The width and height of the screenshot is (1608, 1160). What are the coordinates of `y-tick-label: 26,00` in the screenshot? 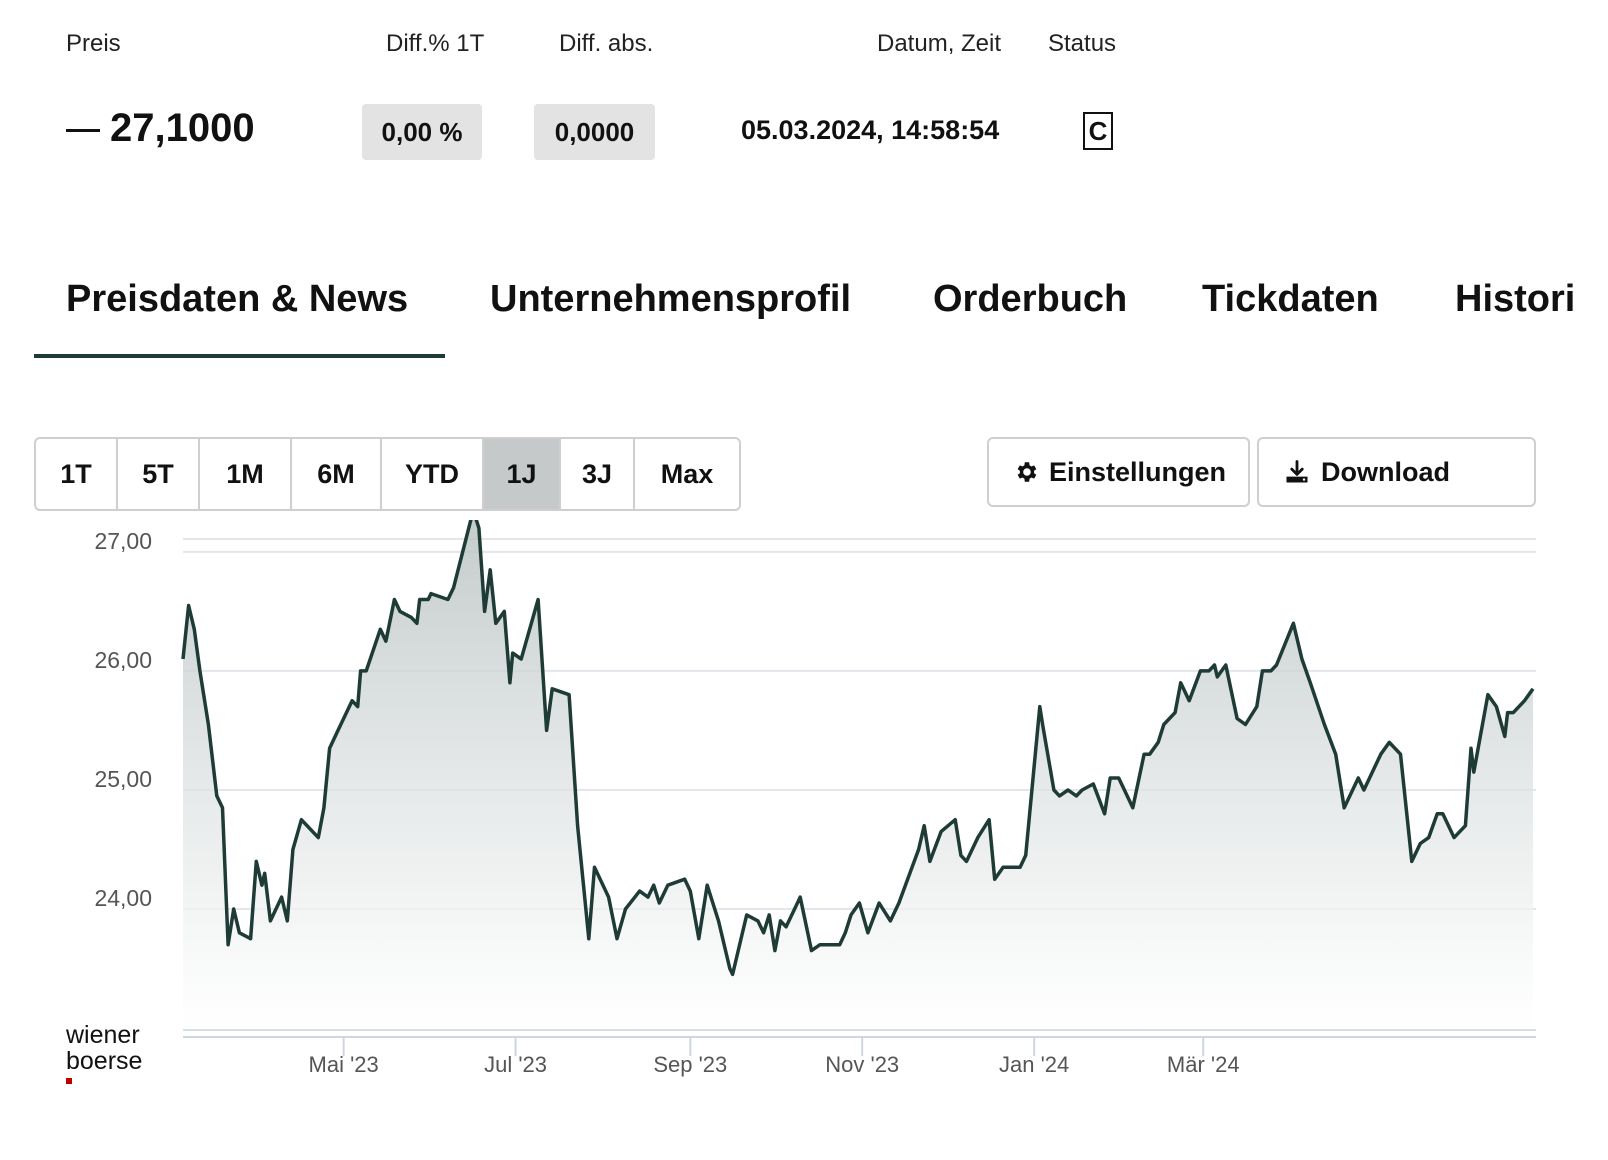 It's located at (123, 660).